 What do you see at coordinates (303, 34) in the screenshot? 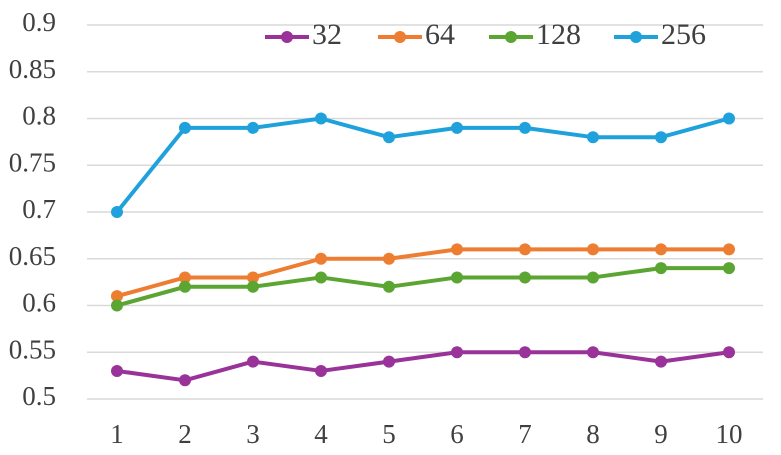
I see `legend-item-32: 32` at bounding box center [303, 34].